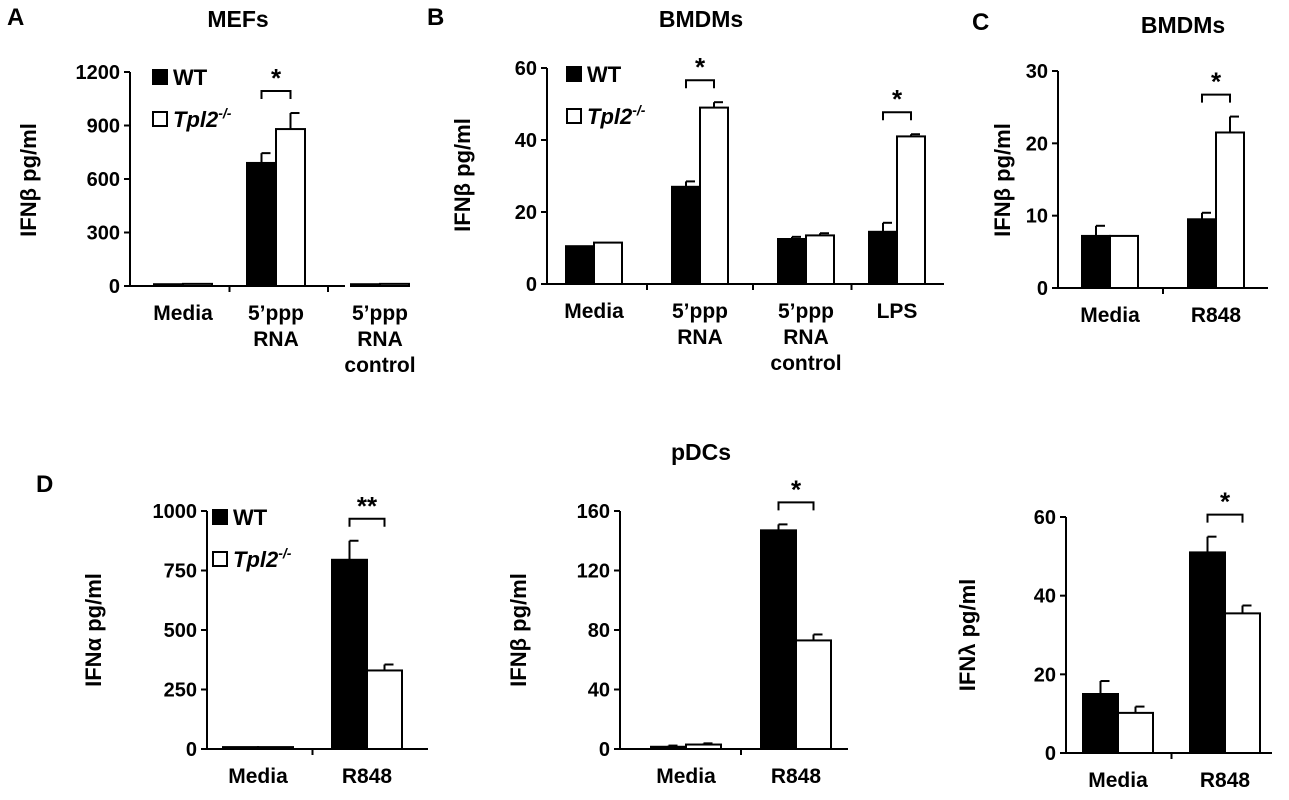 The width and height of the screenshot is (1289, 800). Describe the element at coordinates (526, 69) in the screenshot. I see `y-tick-label: 60` at that location.